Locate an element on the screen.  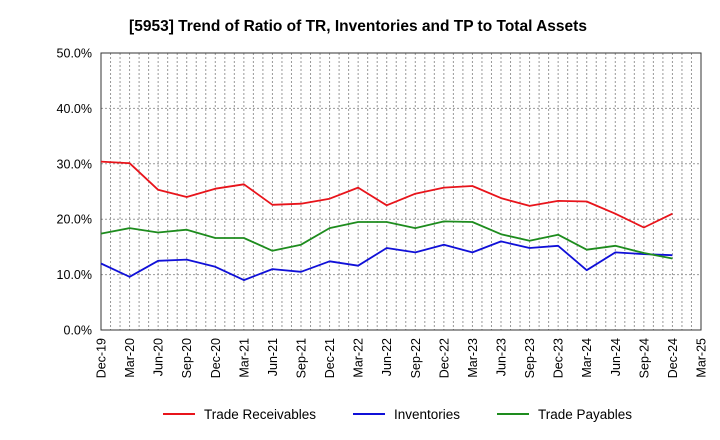
legend-label: Inventories is located at coordinates (427, 414).